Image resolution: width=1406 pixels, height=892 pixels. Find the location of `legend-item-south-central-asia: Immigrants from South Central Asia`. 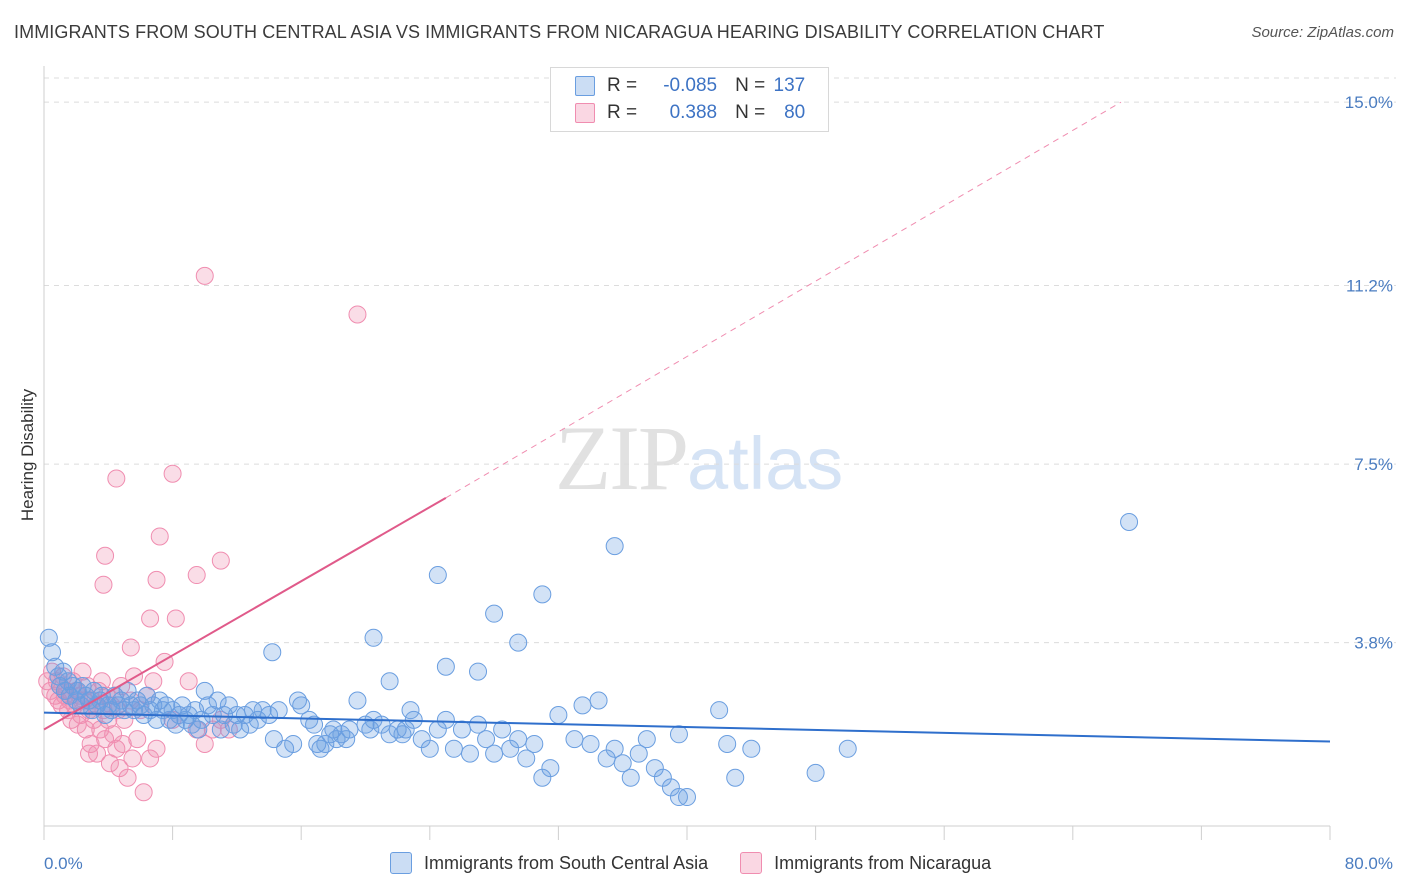

legend-item-south-central-asia: Immigrants from South Central Asia is located at coordinates (549, 863).